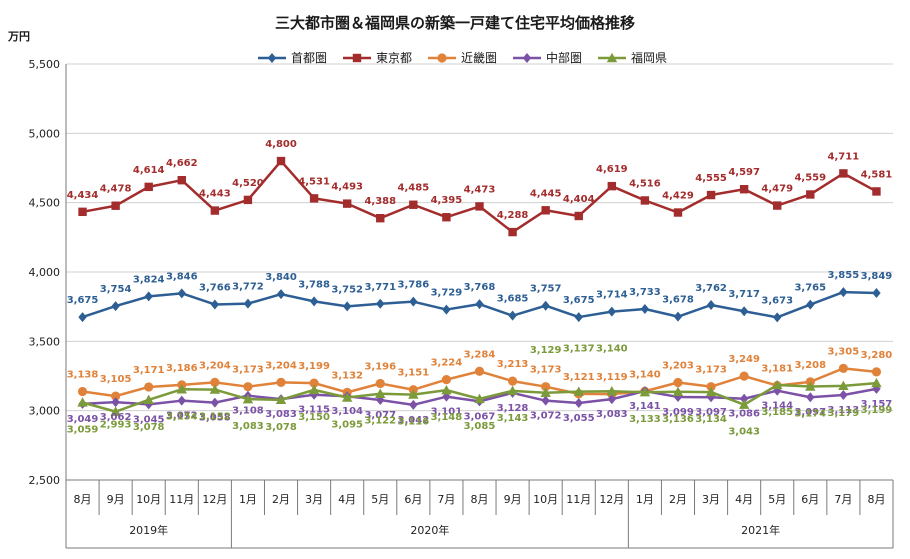 This screenshot has width=910, height=559. I want to click on data-label: 3,203, so click(678, 366).